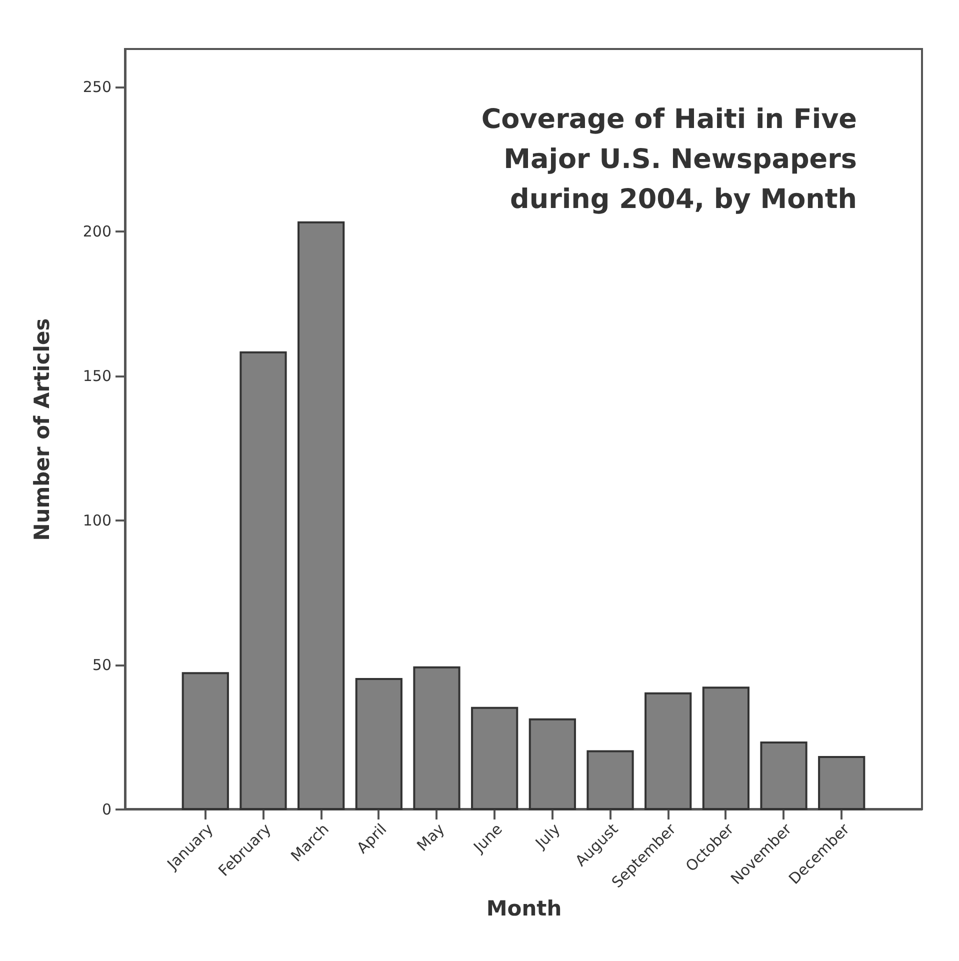  Describe the element at coordinates (97, 376) in the screenshot. I see `y-tick-label: 150` at that location.